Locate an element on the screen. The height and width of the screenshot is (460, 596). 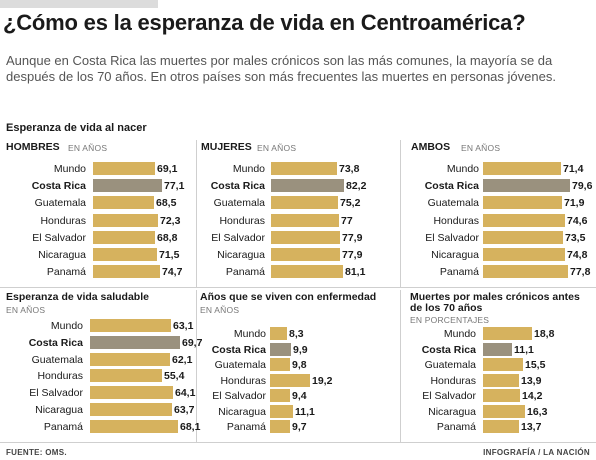
value-label: 68,5 is located at coordinates (166, 203).